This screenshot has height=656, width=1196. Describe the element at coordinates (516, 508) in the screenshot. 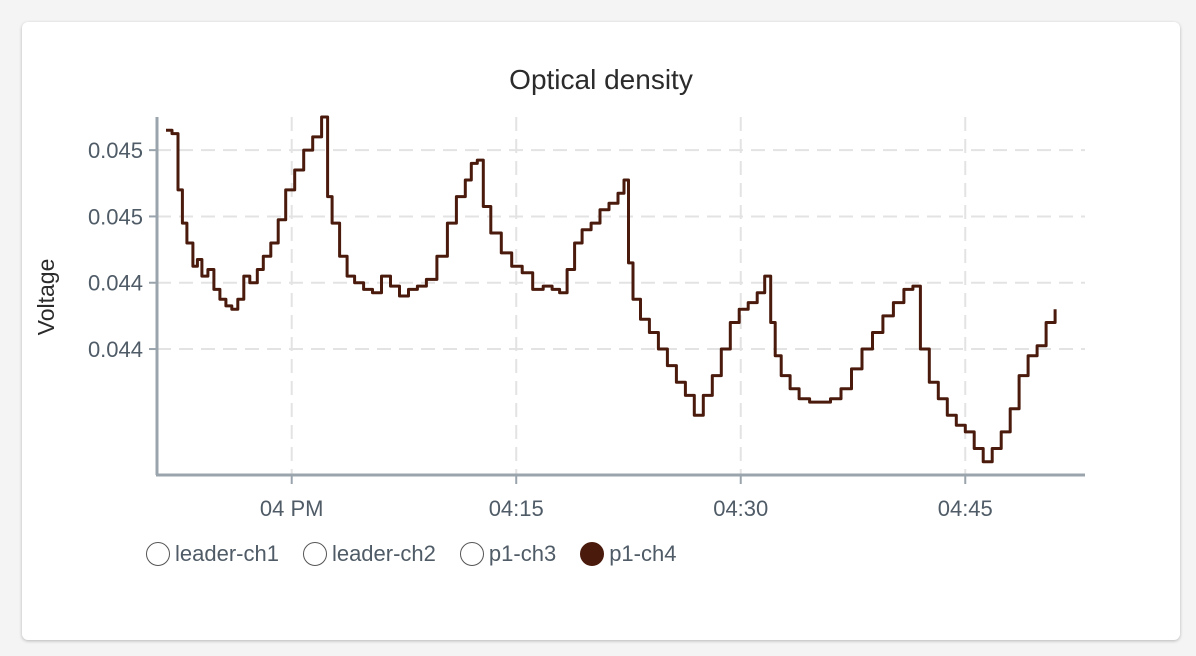

I see `x-tick-label: 04:15` at that location.